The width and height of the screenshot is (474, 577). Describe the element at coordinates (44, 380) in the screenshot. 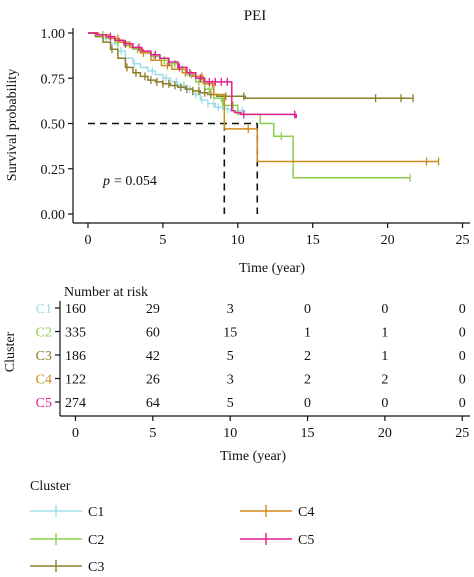

I see `risk-row-label: C4` at that location.